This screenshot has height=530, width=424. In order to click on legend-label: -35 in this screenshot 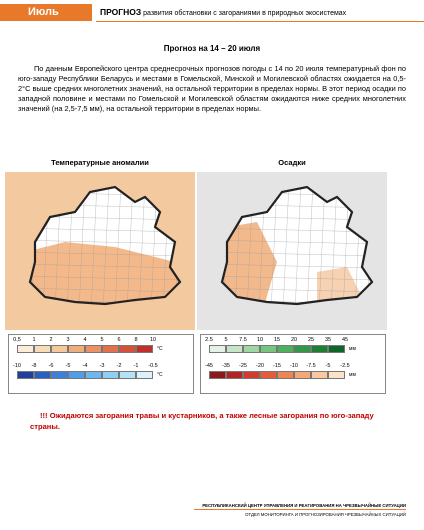, I will do `click(226, 366)`.